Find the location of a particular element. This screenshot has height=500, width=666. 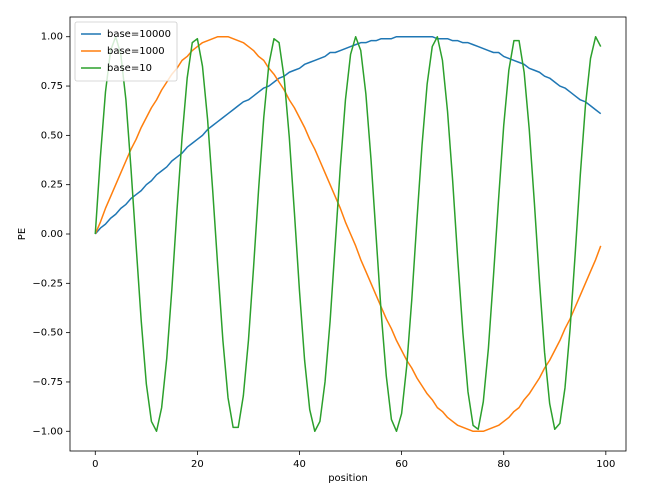

y-tick-label: −0.25 is located at coordinates (47, 283).